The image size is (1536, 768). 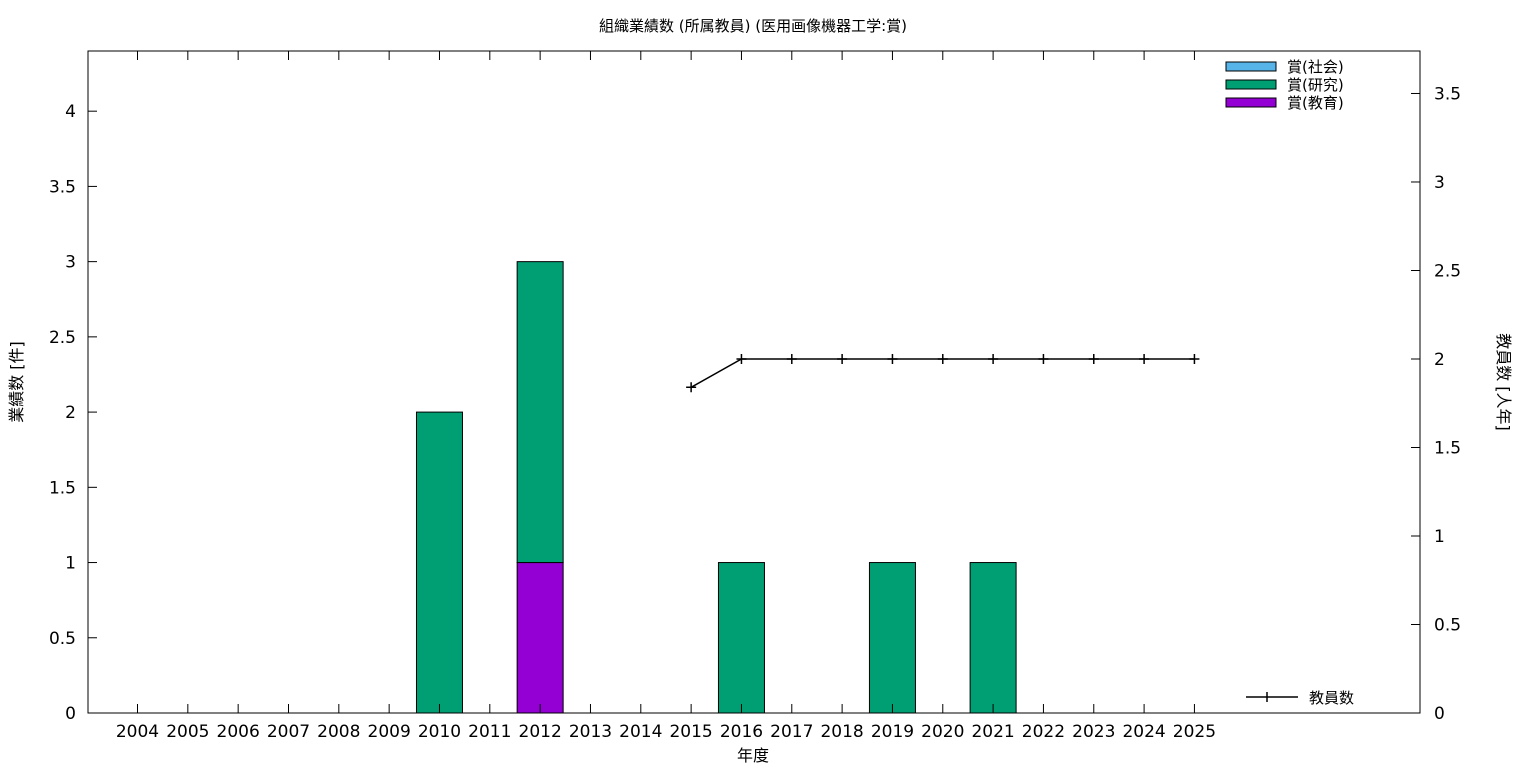 What do you see at coordinates (62, 488) in the screenshot?
I see `y-tick-label: 1.5` at bounding box center [62, 488].